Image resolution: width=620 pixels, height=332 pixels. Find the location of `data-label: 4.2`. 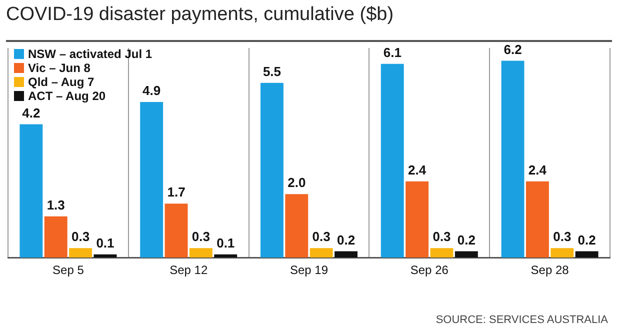

data-label: 4.2 is located at coordinates (31, 112).